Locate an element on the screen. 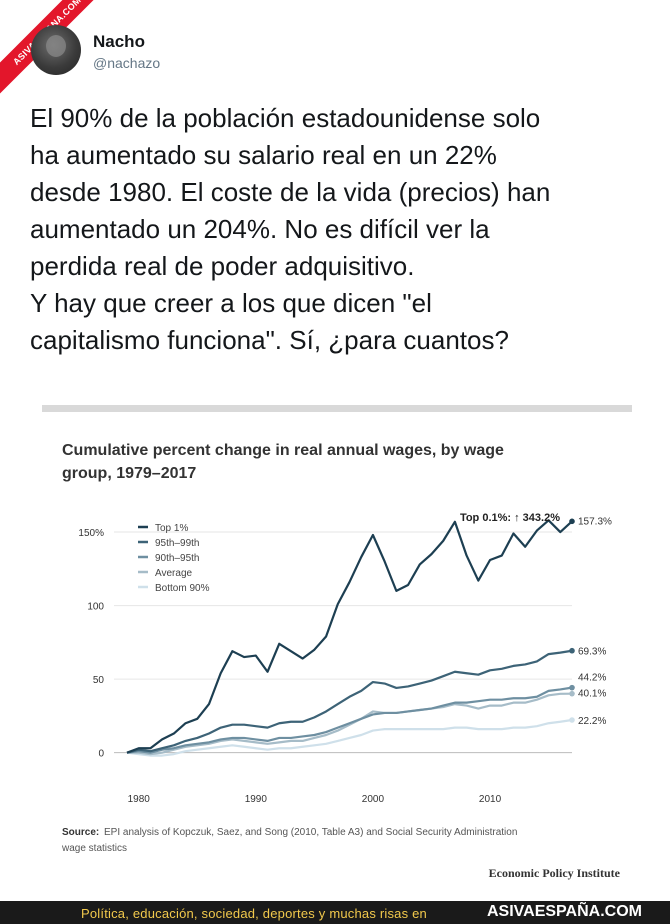  series-endpoint-top1 is located at coordinates (572, 521).